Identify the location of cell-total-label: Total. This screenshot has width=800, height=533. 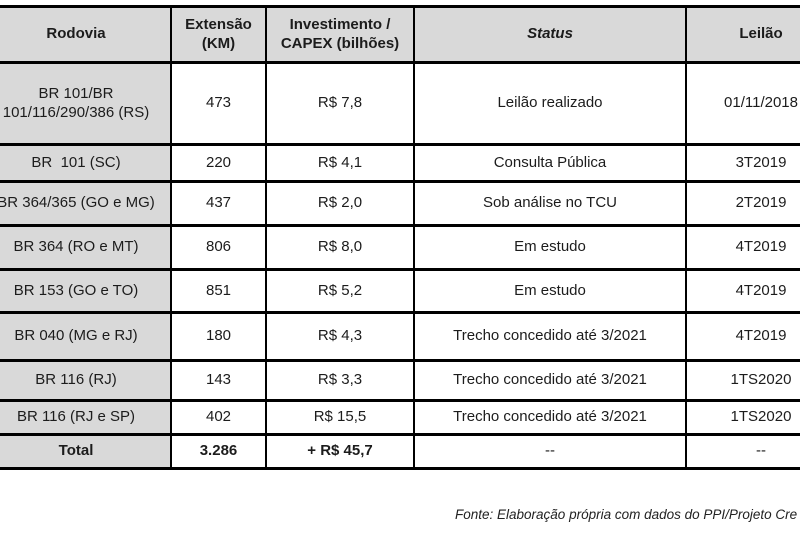
(86, 451).